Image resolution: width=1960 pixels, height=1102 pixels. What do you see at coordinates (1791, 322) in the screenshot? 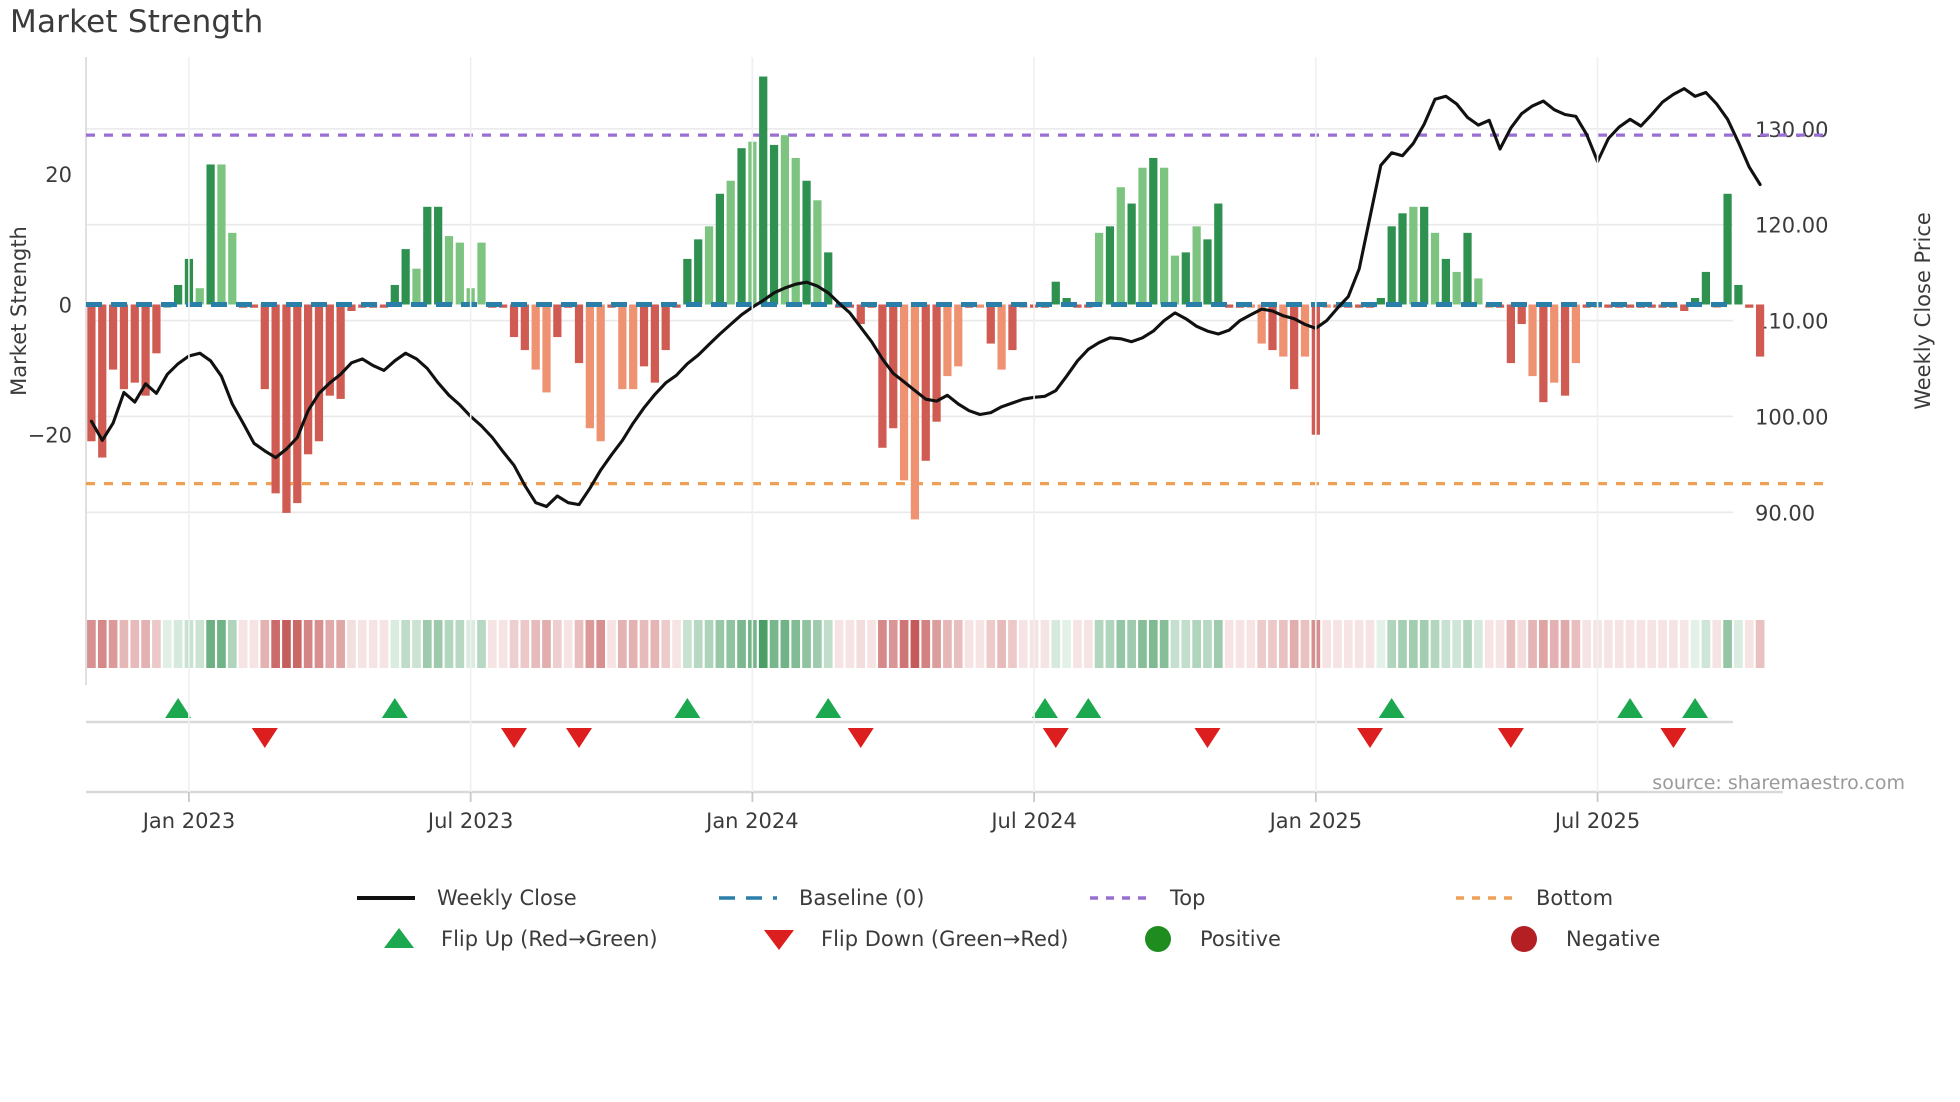
I see `right-axis-tick-label: 110.00` at bounding box center [1791, 322].